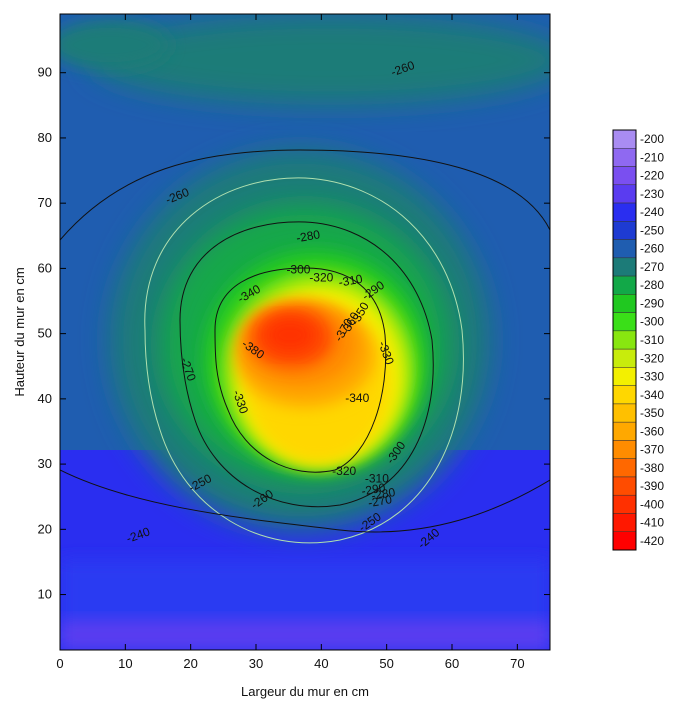 This screenshot has height=701, width=687. I want to click on band-core, so click(290, 335).